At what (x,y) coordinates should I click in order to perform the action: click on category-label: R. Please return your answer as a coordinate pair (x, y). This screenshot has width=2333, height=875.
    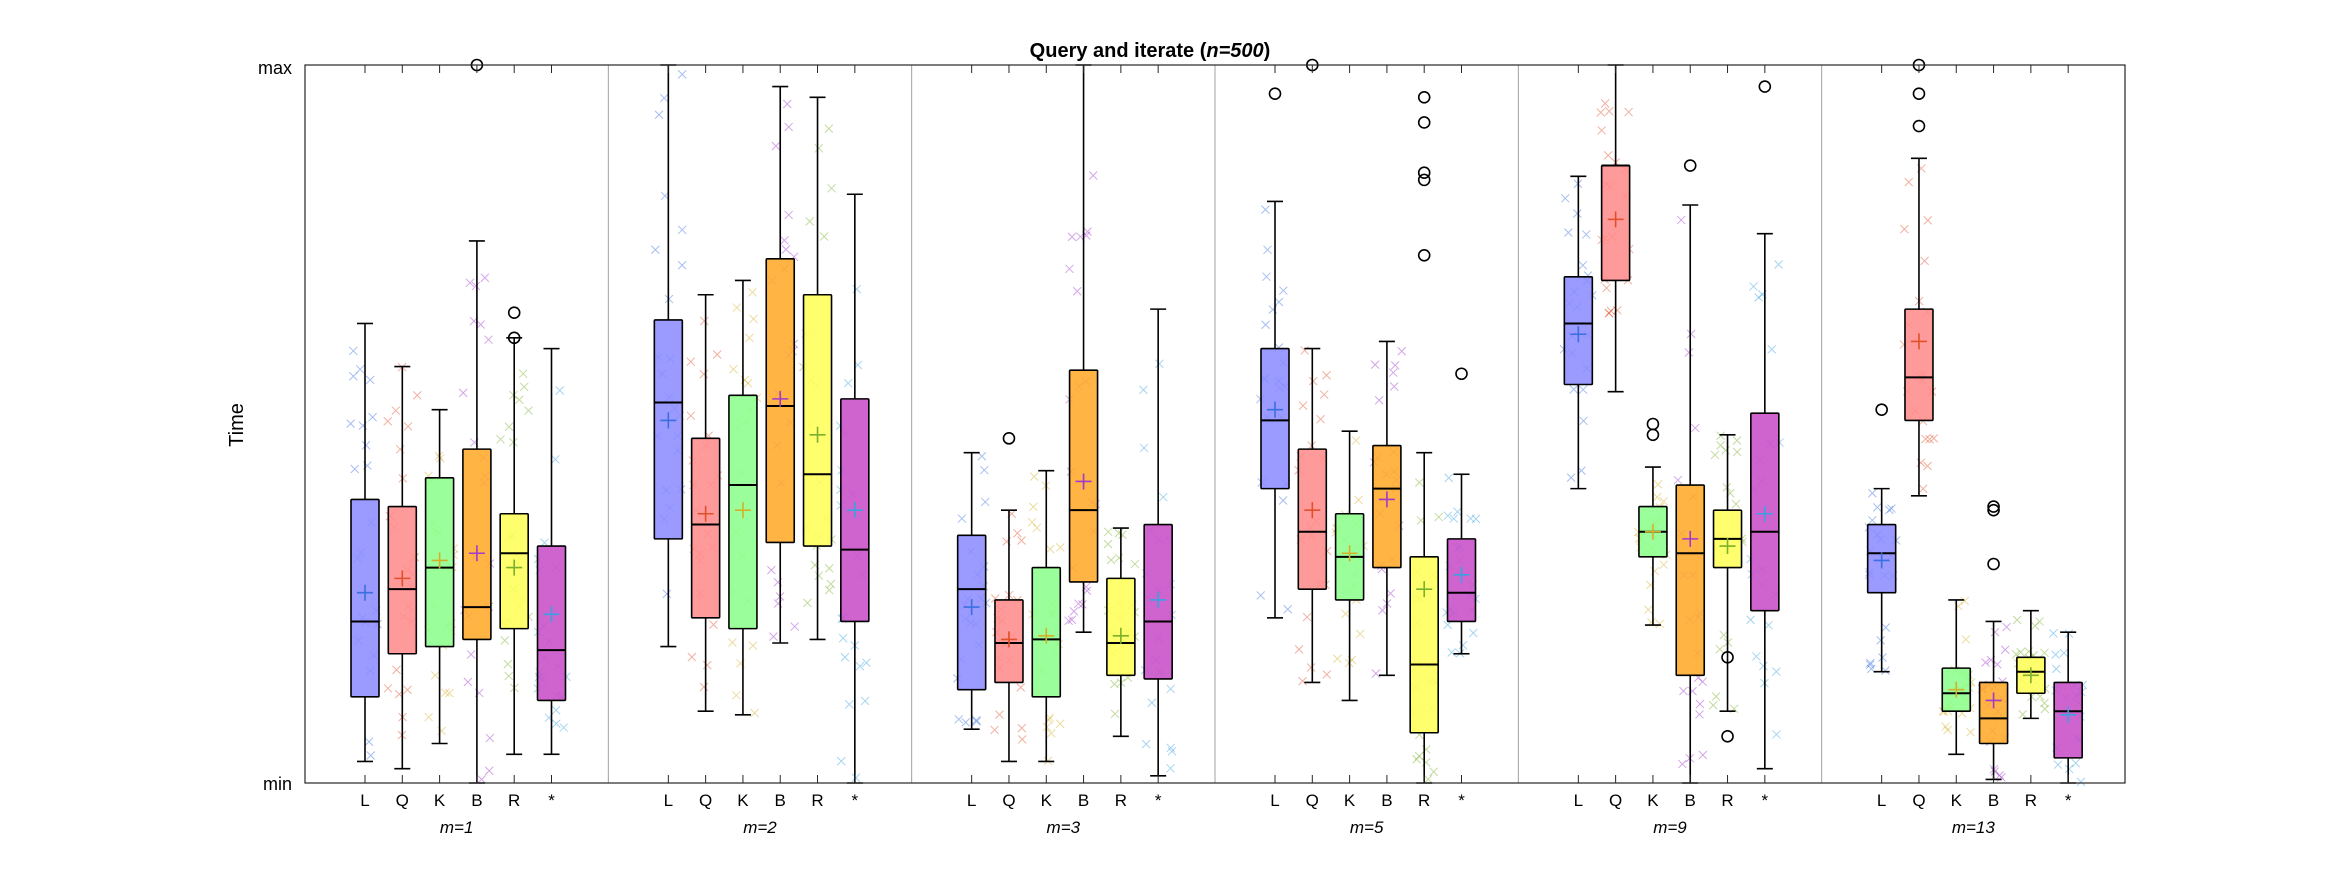
    Looking at the image, I should click on (2031, 800).